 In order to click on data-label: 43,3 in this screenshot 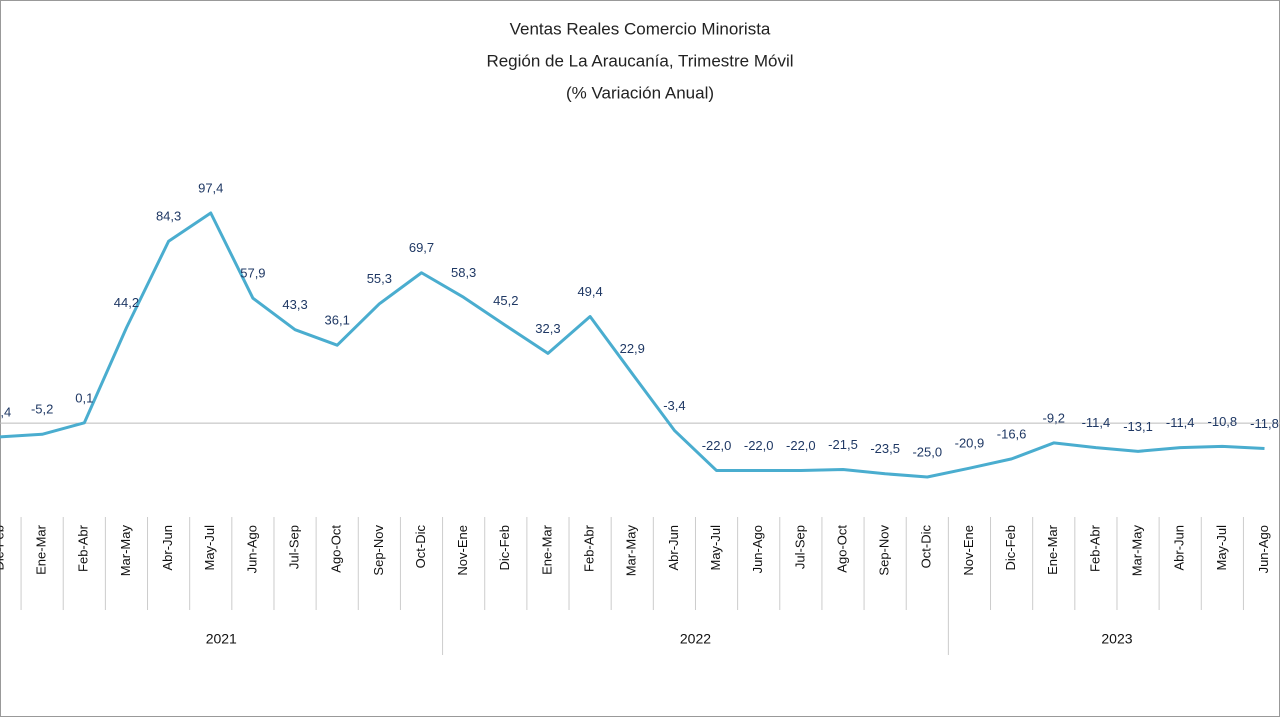, I will do `click(294, 304)`.